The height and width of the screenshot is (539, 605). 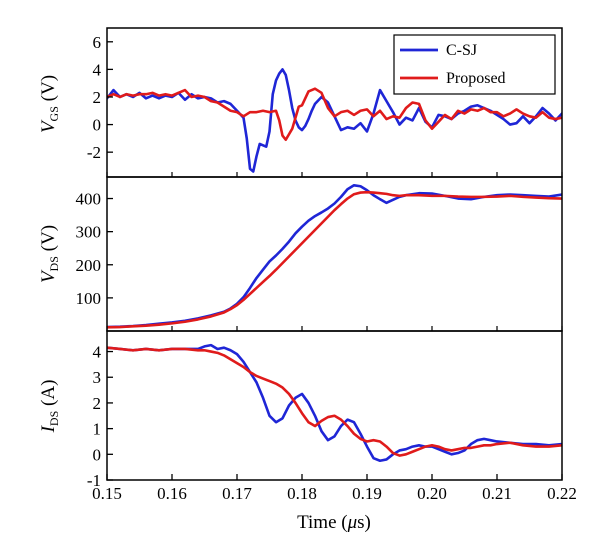 I want to click on ytick-label-ids-4: 3, so click(x=97, y=377).